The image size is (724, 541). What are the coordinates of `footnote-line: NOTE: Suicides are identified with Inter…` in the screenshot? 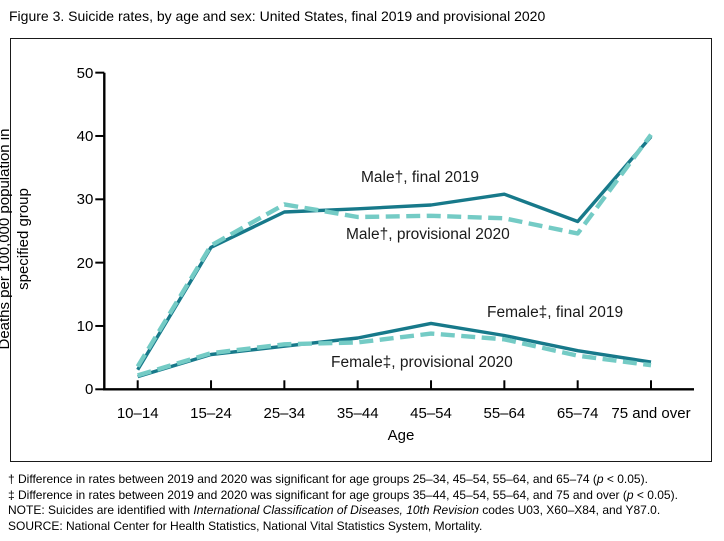 It's located at (334, 510).